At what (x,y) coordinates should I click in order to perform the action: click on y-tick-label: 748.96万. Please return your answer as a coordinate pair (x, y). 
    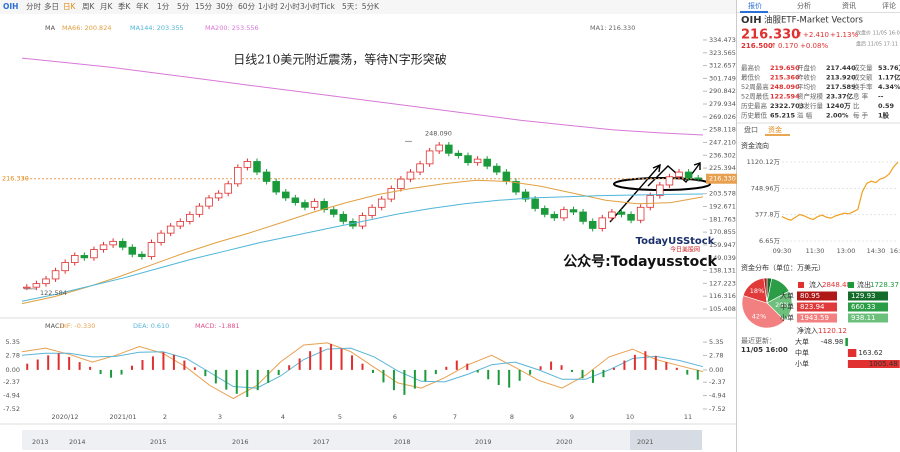
    Looking at the image, I should click on (766, 188).